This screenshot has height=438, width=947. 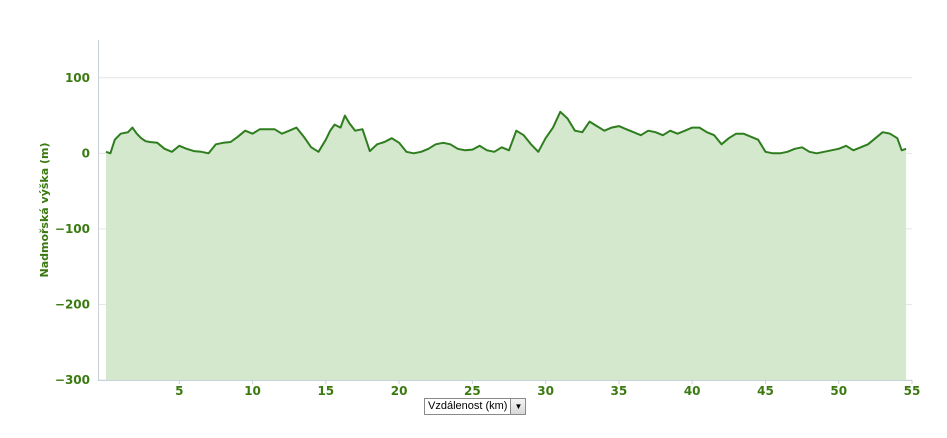 What do you see at coordinates (399, 391) in the screenshot?
I see `x-tick-label: 20` at bounding box center [399, 391].